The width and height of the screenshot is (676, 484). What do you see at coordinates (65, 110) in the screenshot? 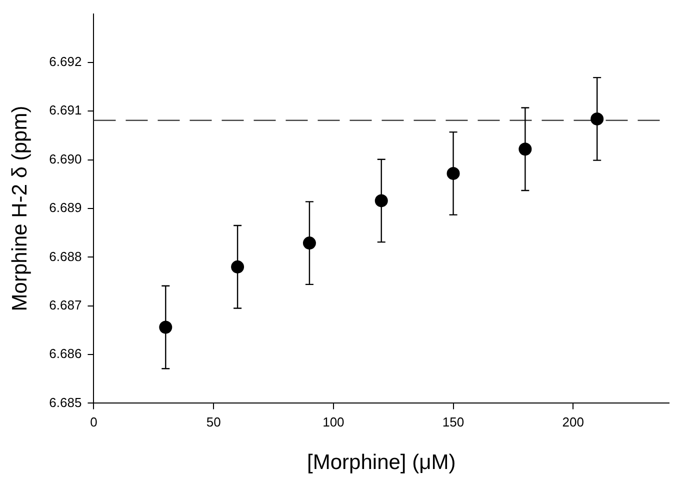
I see `y-tick-label: 6.691` at bounding box center [65, 110].